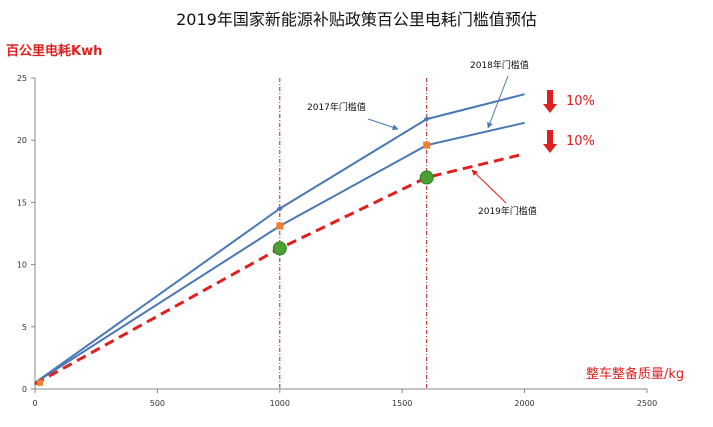 The height and width of the screenshot is (427, 713). I want to click on x-tick-label: 500, so click(157, 403).